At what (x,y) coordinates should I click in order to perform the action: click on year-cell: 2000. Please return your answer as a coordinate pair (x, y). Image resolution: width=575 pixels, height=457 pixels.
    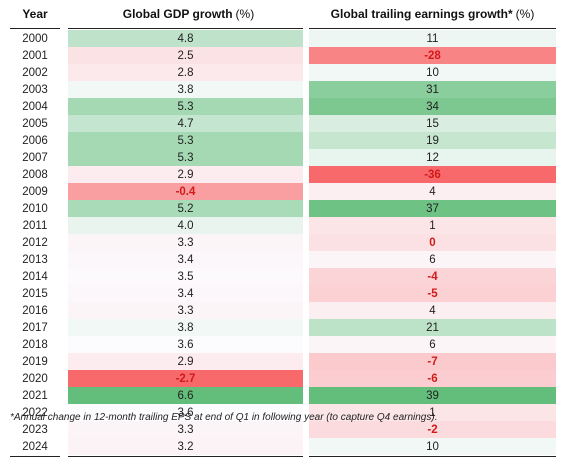
    Looking at the image, I should click on (35, 38).